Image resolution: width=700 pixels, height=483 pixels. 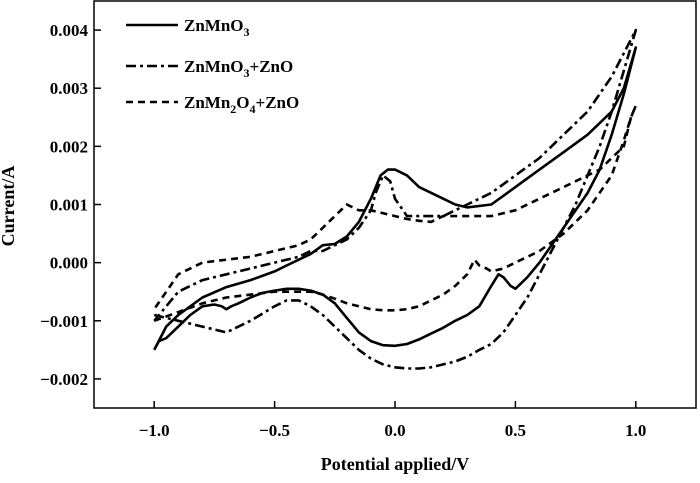 What do you see at coordinates (69, 146) in the screenshot?
I see `y-tick-label: 0.002` at bounding box center [69, 146].